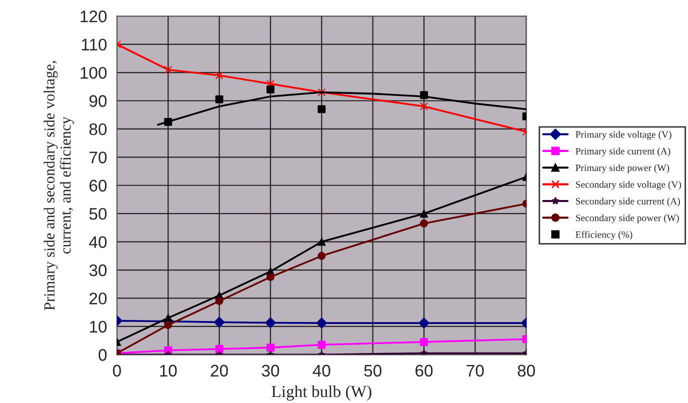 Image resolution: width=688 pixels, height=403 pixels. I want to click on y-tick-label: 60, so click(98, 186).